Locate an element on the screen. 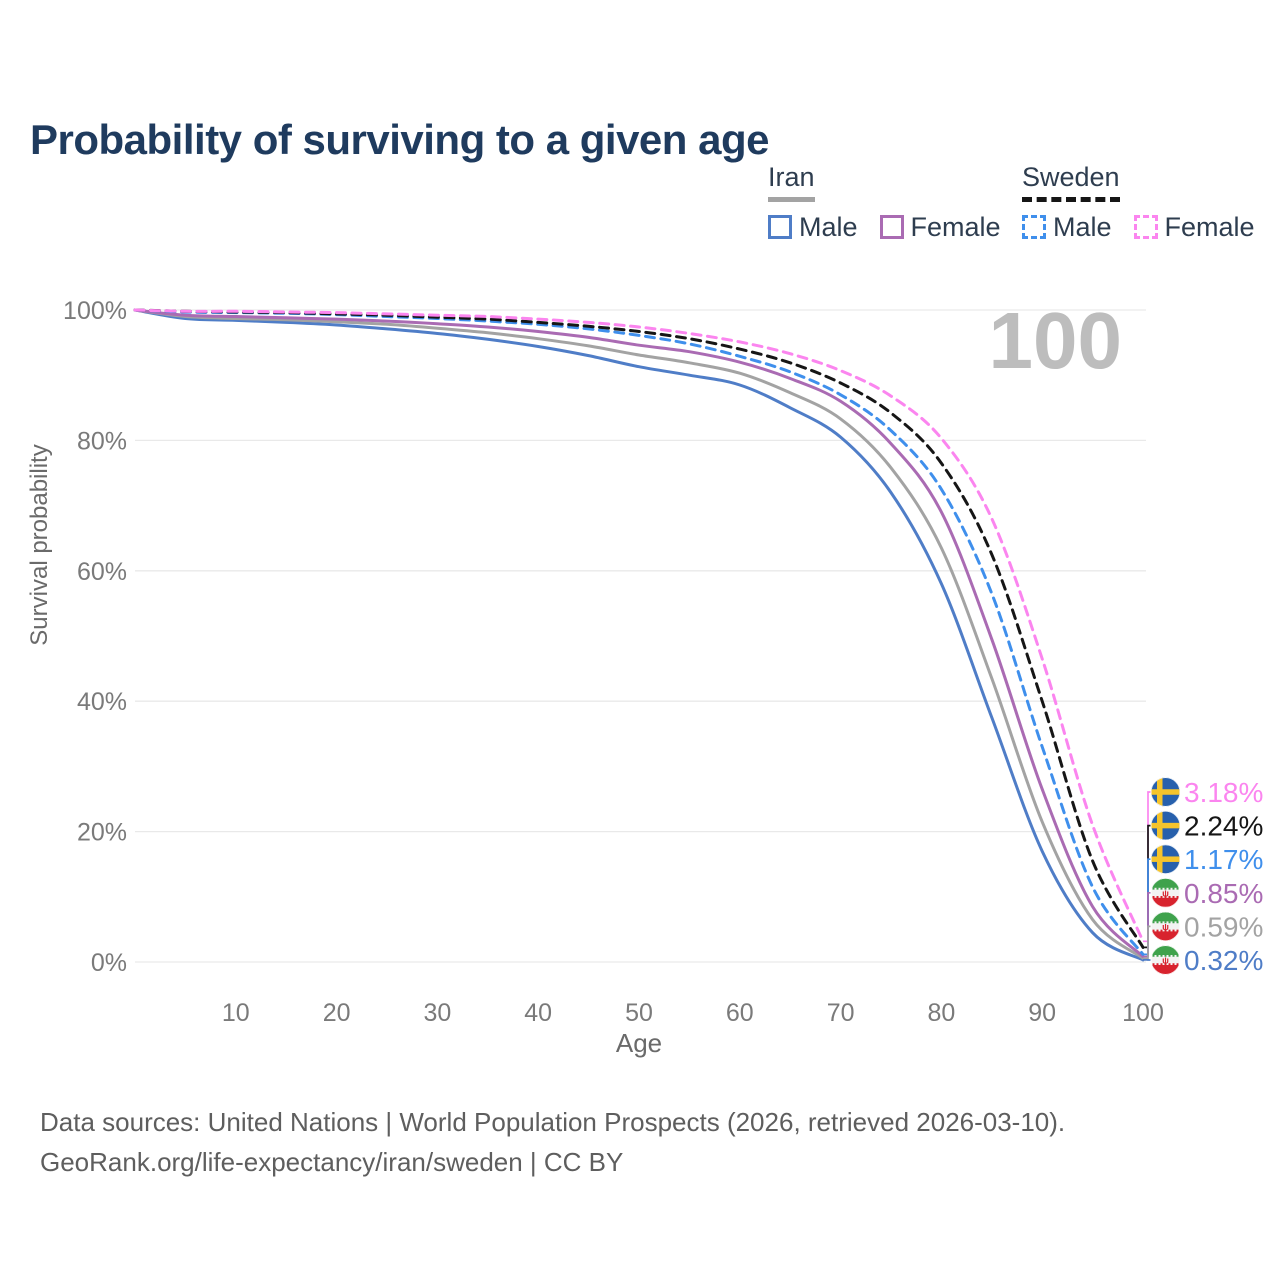 This screenshot has height=1280, width=1280. series-end-label-iran-female: 0.85% is located at coordinates (1223, 893).